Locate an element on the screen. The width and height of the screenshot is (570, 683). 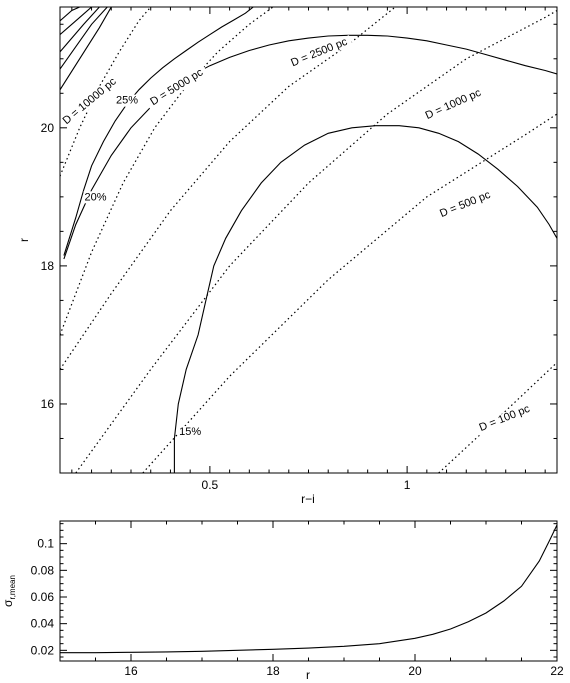
x-tick-label: 1 is located at coordinates (407, 485).